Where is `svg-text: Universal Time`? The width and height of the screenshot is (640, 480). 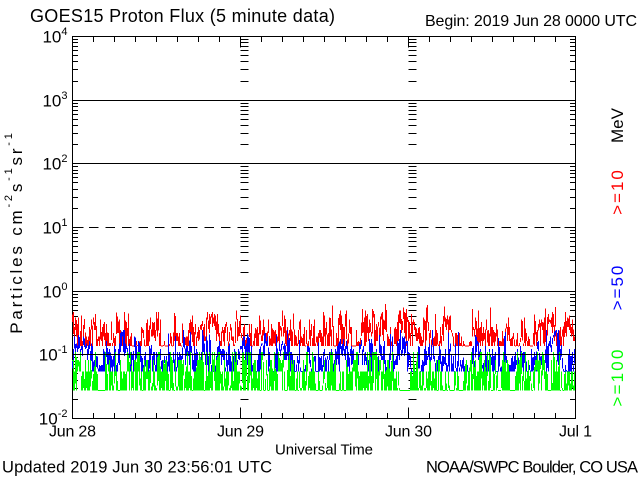
svg-text: Universal Time is located at coordinates (324, 450).